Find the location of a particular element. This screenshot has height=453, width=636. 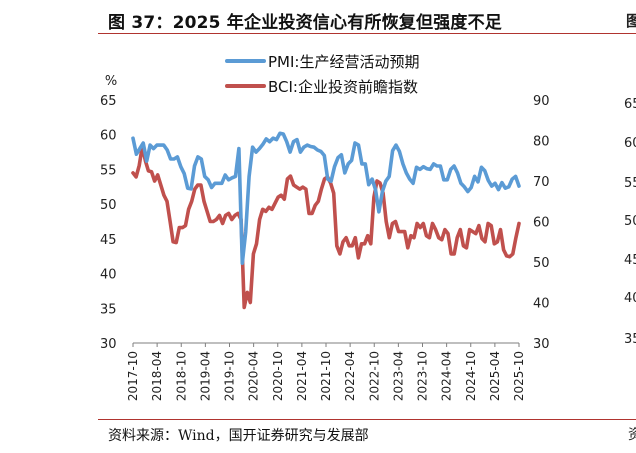

left-tick-label: 65 is located at coordinates (108, 101).